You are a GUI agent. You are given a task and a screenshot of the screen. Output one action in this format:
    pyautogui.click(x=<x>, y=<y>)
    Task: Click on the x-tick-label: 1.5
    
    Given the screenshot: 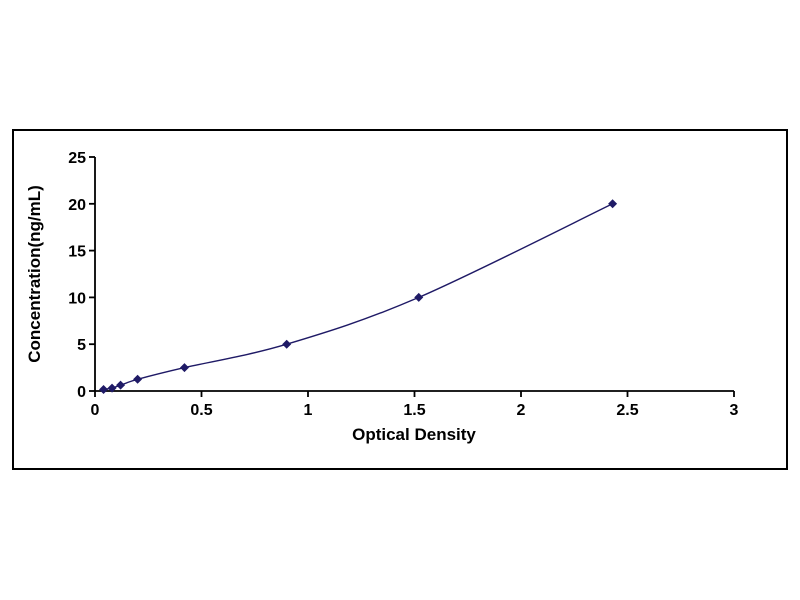 What is the action you would take?
    pyautogui.click(x=414, y=410)
    